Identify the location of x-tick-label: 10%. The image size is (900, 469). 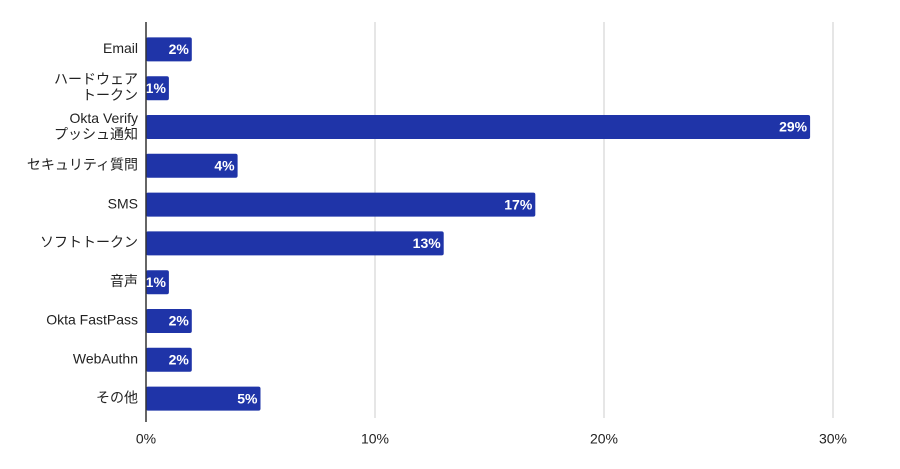
(375, 439).